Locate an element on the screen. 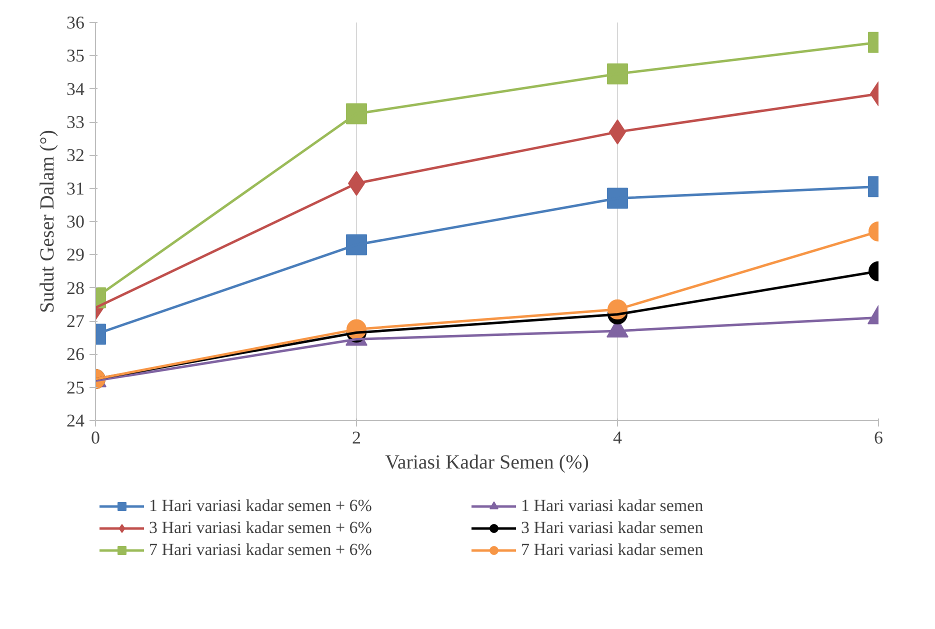  y-tick-label: 27 is located at coordinates (75, 321).